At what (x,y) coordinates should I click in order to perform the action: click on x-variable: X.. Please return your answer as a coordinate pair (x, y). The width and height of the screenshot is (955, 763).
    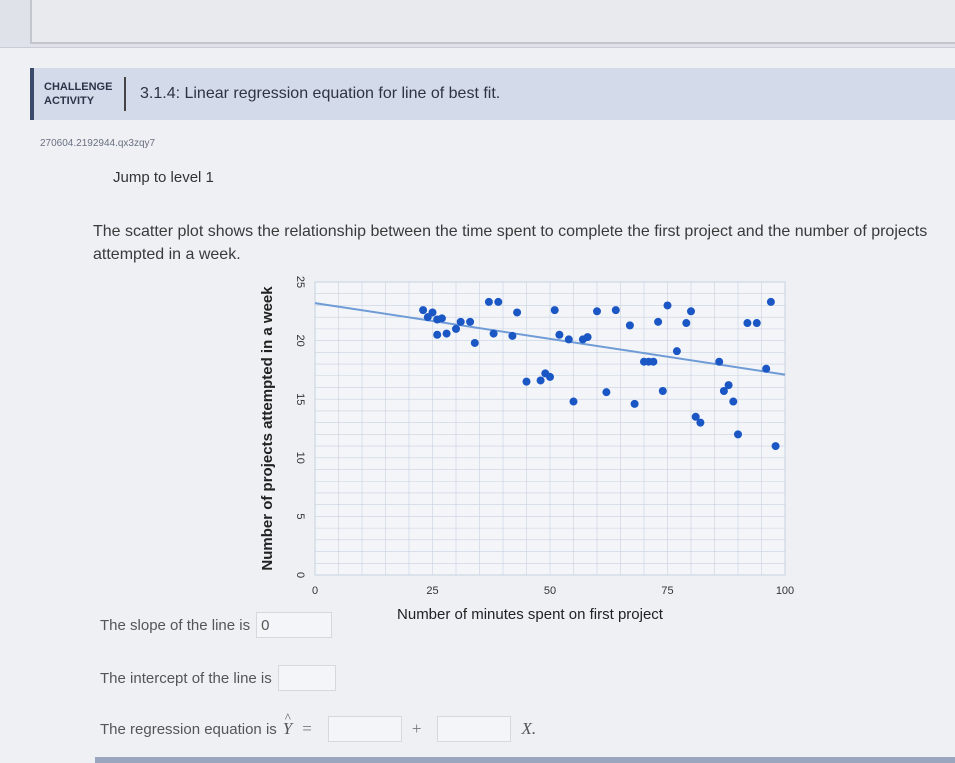
    Looking at the image, I should click on (529, 728).